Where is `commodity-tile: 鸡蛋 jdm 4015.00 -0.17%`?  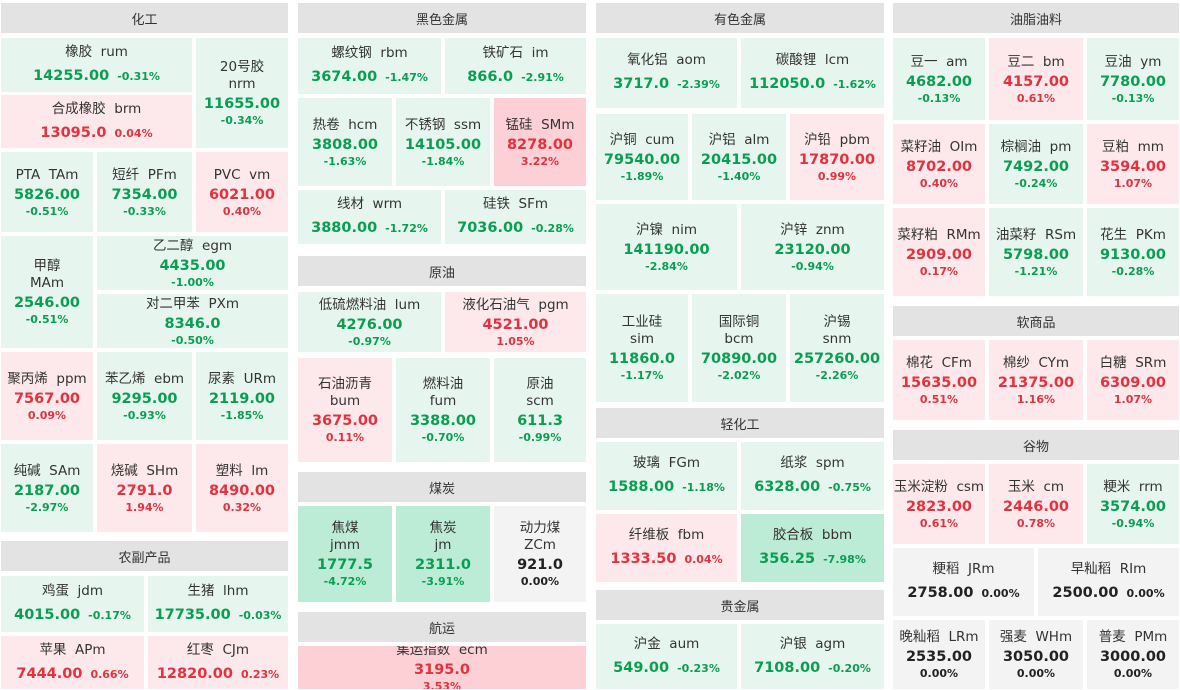
commodity-tile: 鸡蛋 jdm 4015.00 -0.17% is located at coordinates (72, 604).